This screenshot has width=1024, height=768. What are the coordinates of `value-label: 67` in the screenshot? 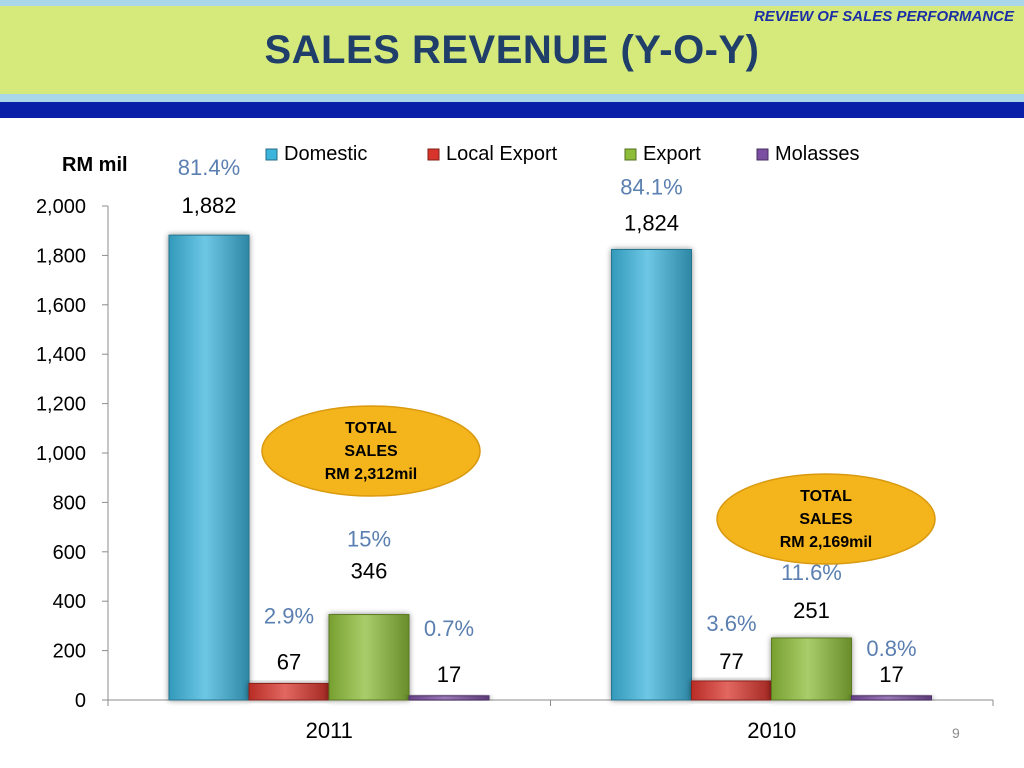 It's located at (289, 661).